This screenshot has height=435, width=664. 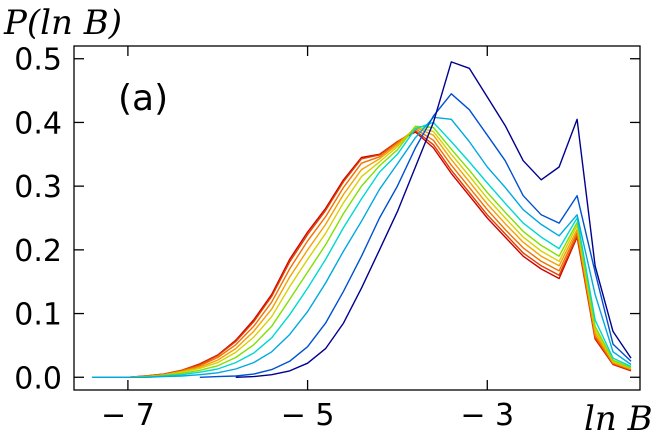 What do you see at coordinates (143, 98) in the screenshot?
I see `panel-annotation: (a)` at bounding box center [143, 98].